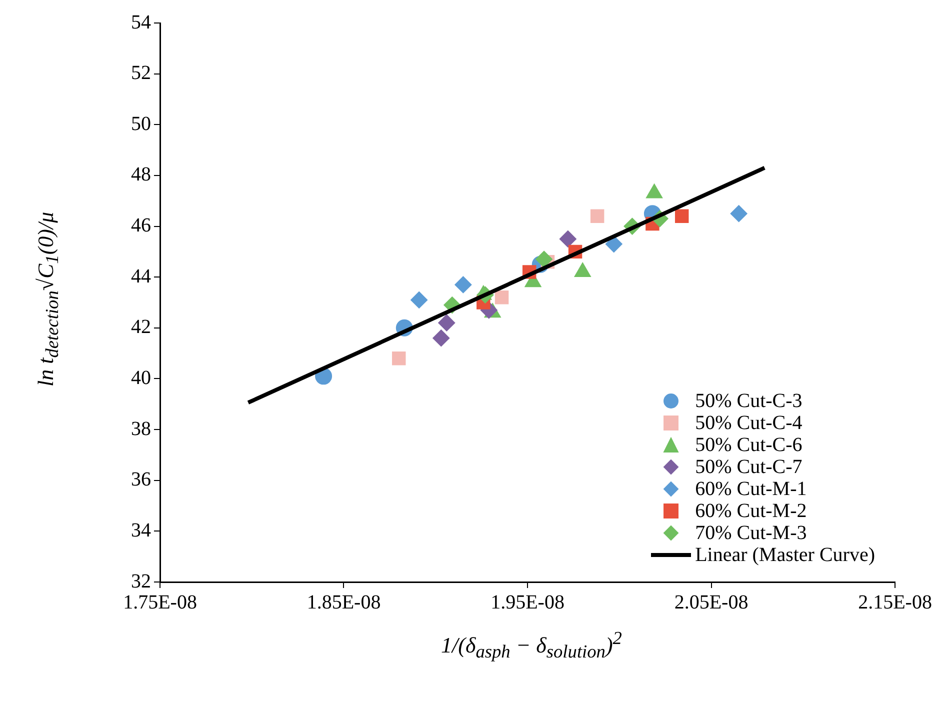  What do you see at coordinates (141, 22) in the screenshot?
I see `y-tick-label: 54` at bounding box center [141, 22].